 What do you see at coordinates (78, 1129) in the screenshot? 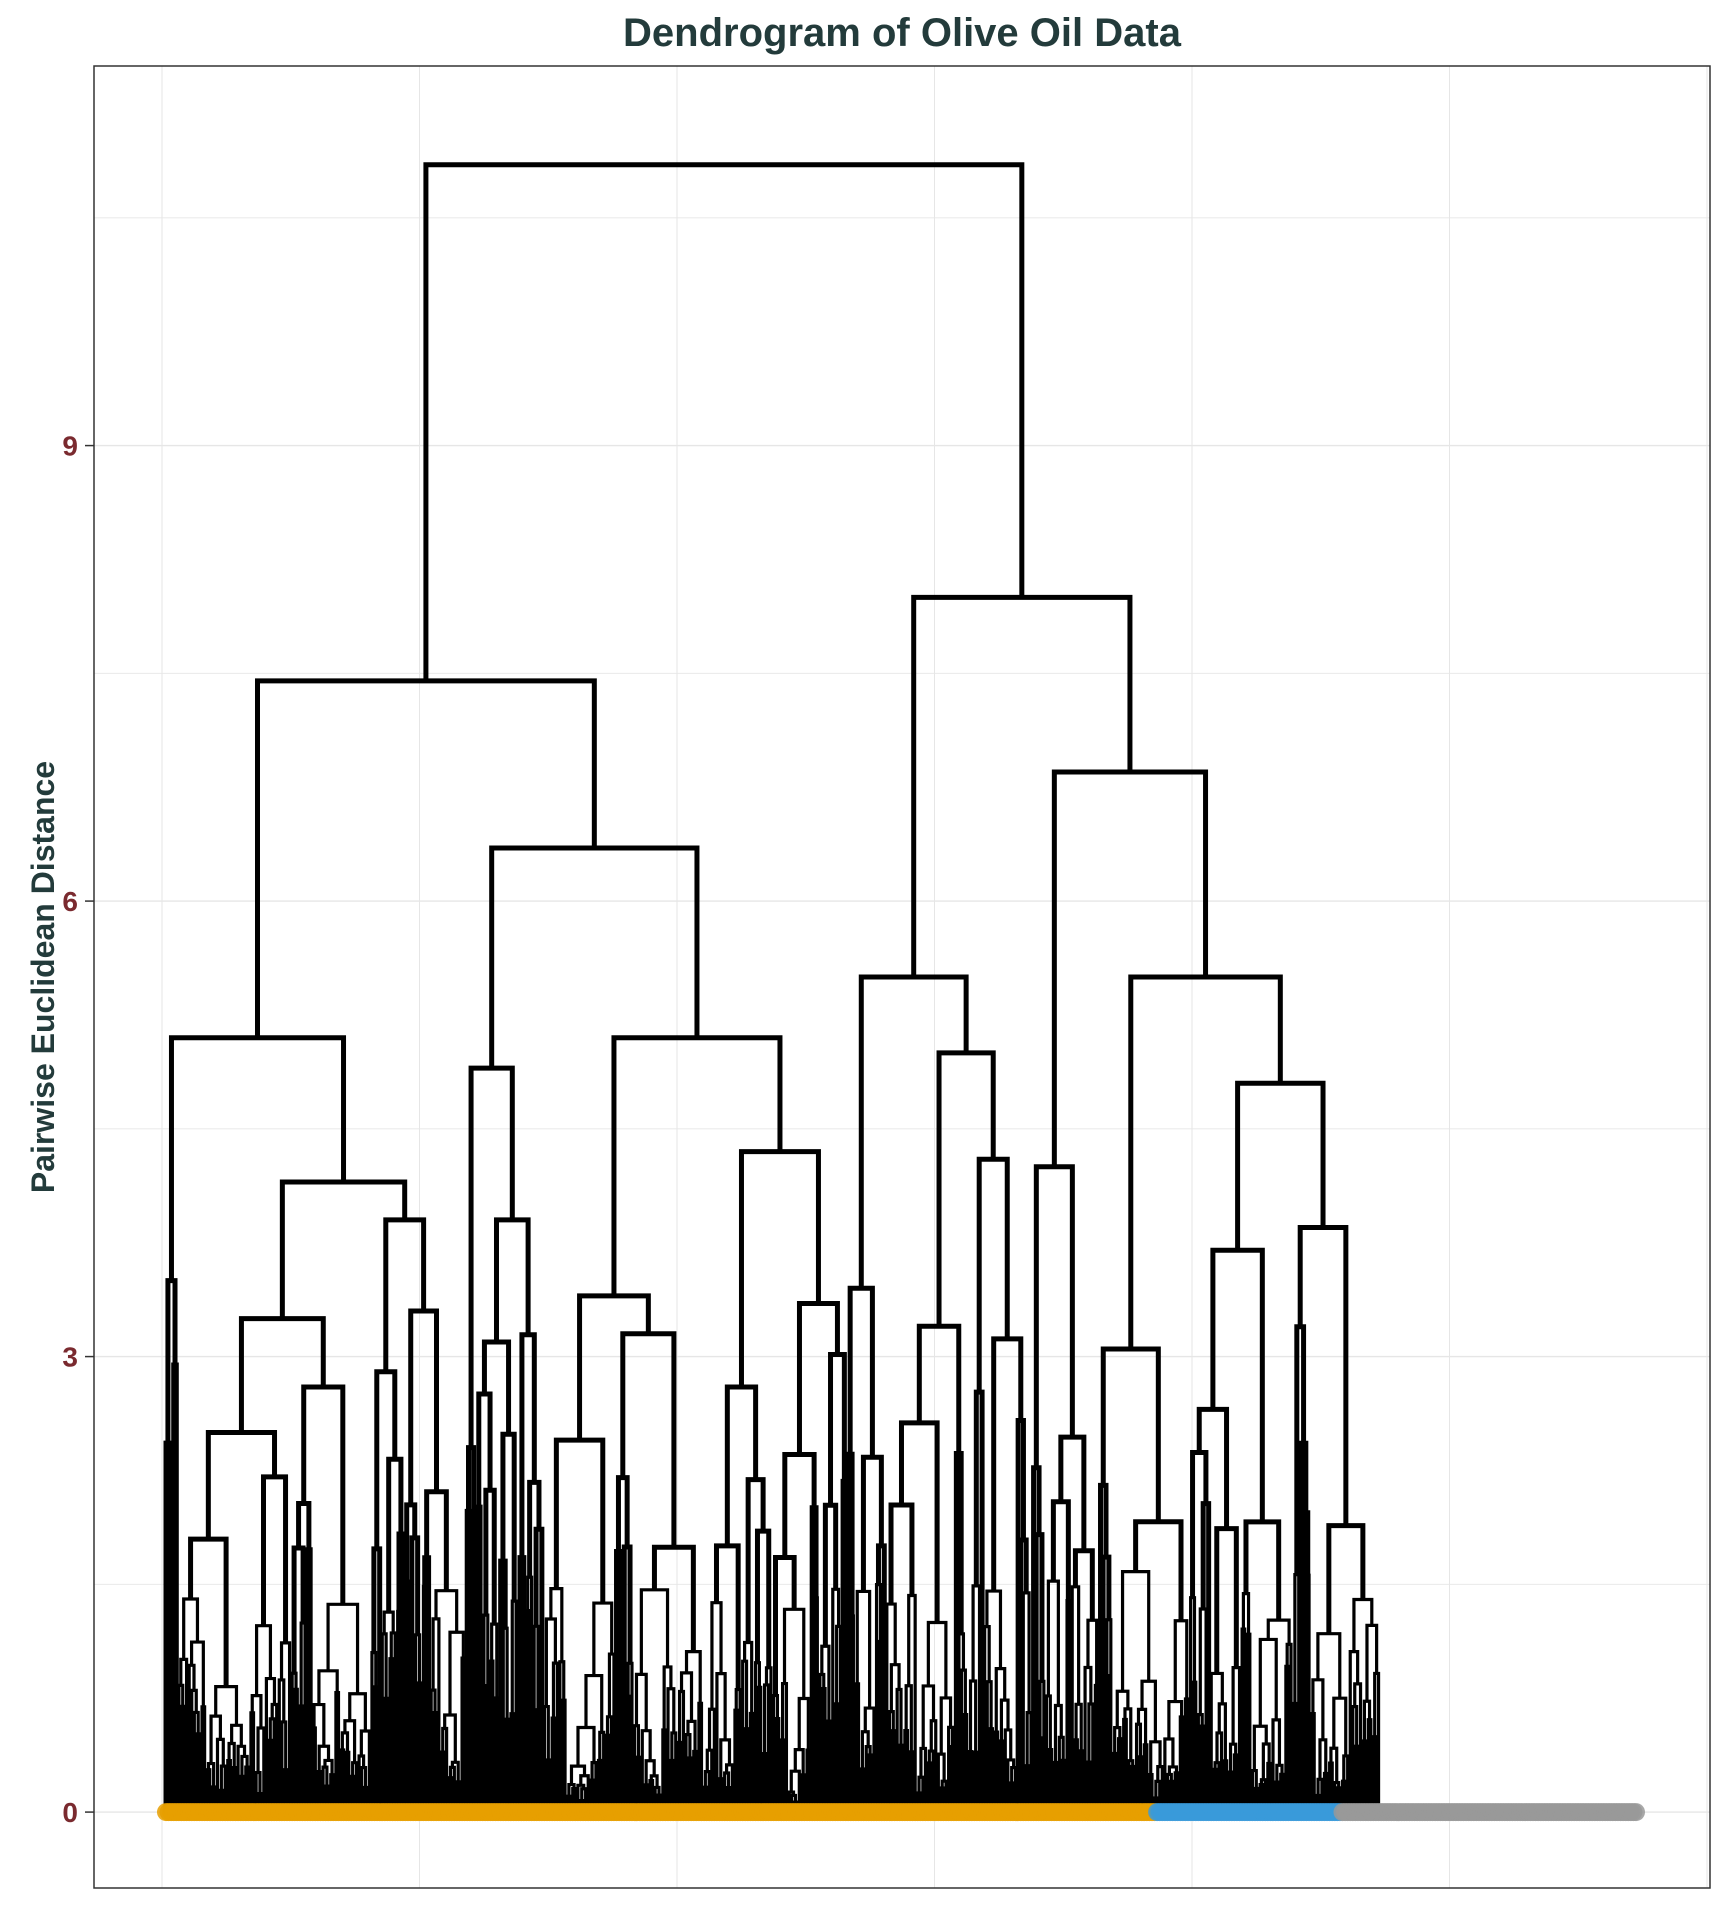
I see `axis-layer: 0 3 6 9` at bounding box center [78, 1129].